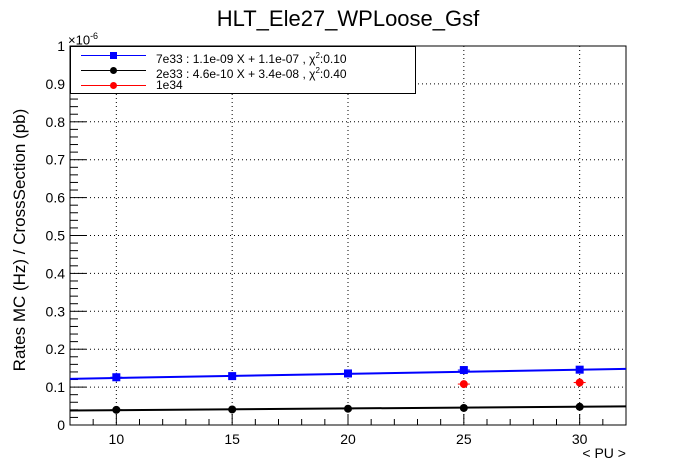  Describe the element at coordinates (113, 85) in the screenshot. I see `legend-marker-1e34` at that location.